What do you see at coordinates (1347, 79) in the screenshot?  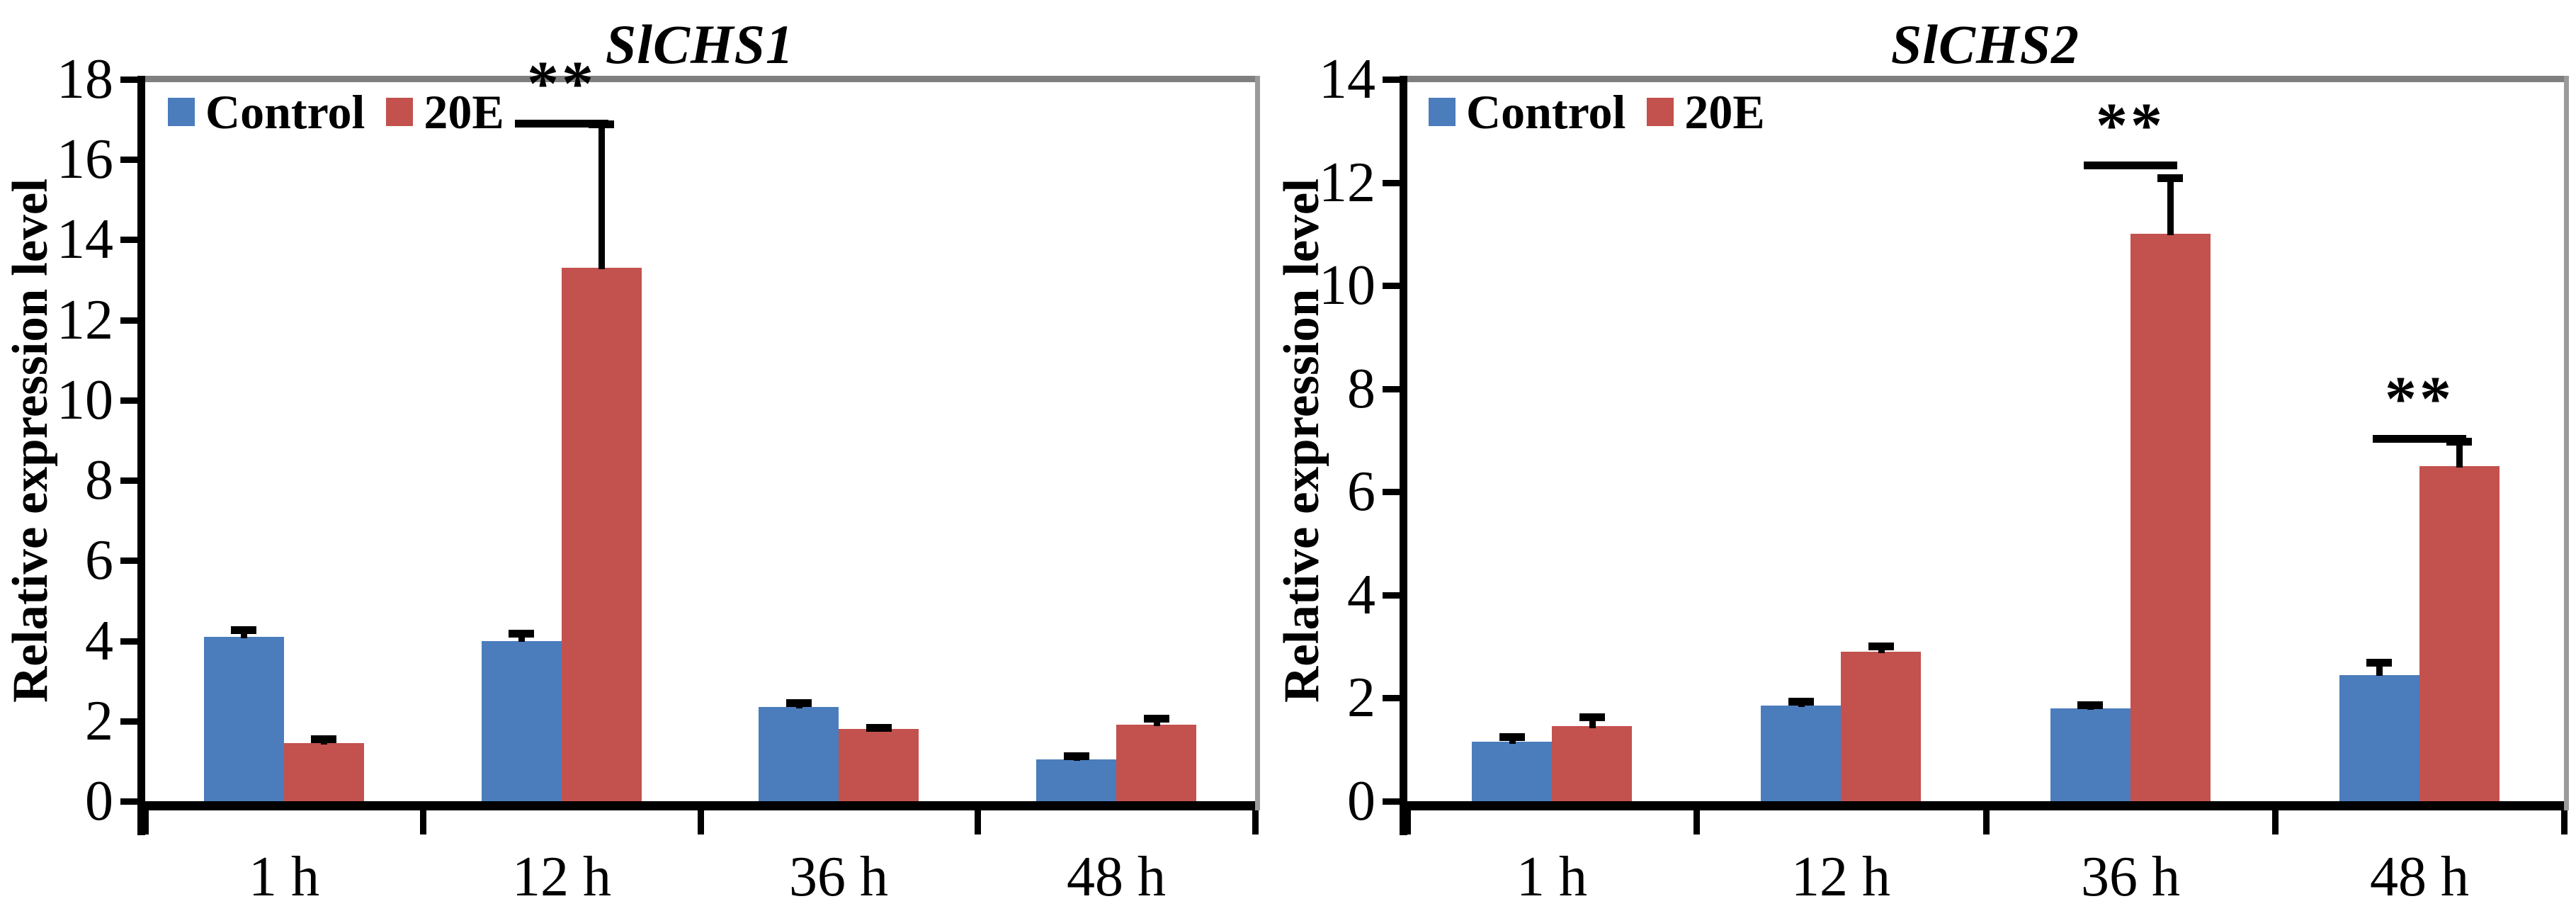 I see `y-tick-label: 14` at bounding box center [1347, 79].